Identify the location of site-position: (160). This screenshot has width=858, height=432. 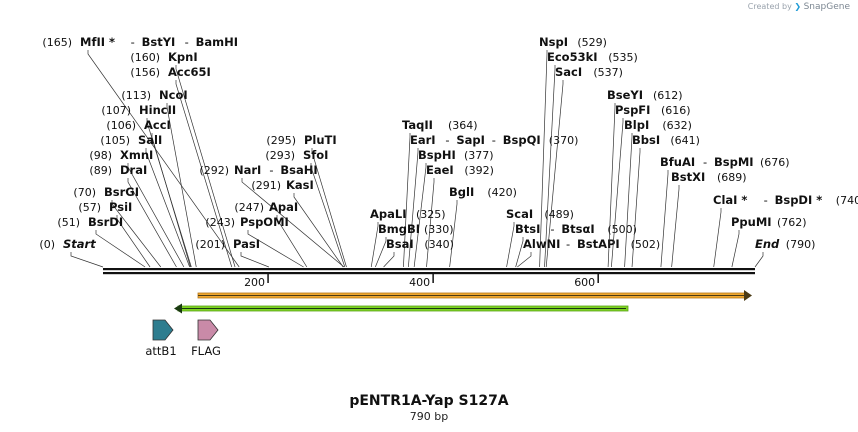
(145, 57).